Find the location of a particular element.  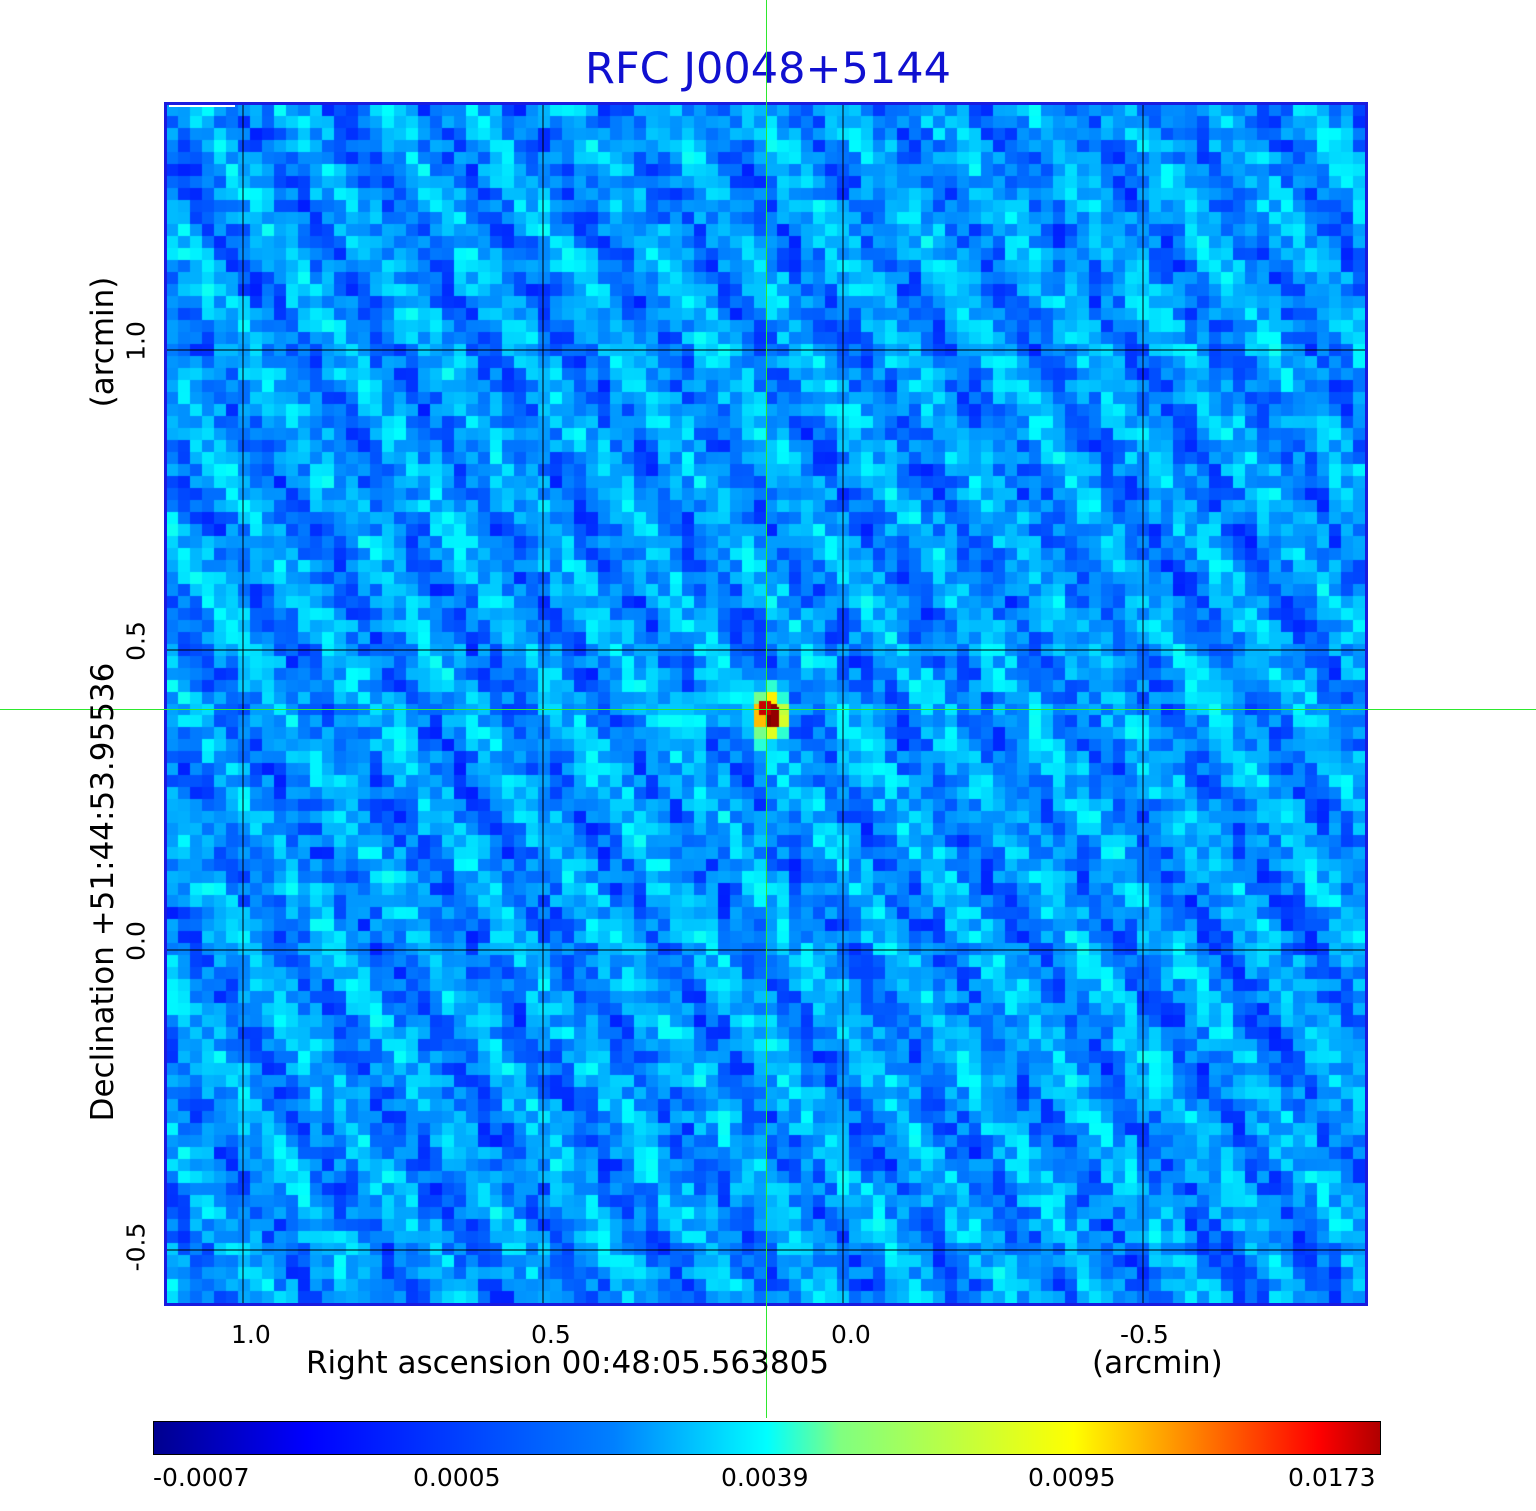

dec-tick-label: 0.5 is located at coordinates (136, 641).